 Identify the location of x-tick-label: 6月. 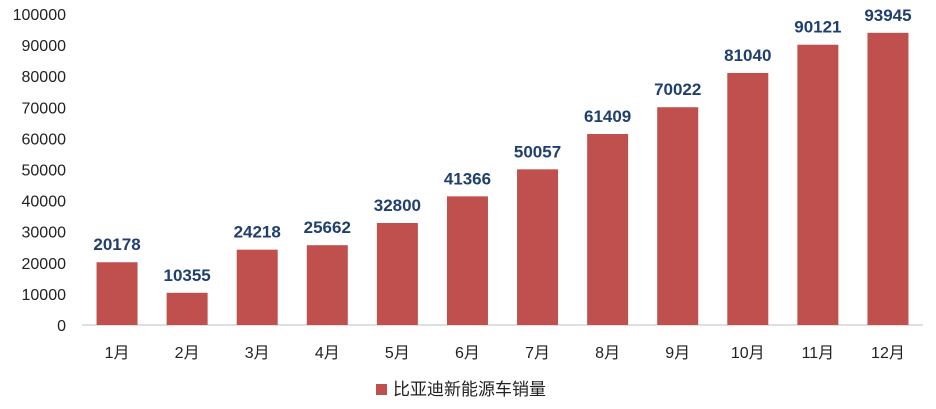
(467, 353).